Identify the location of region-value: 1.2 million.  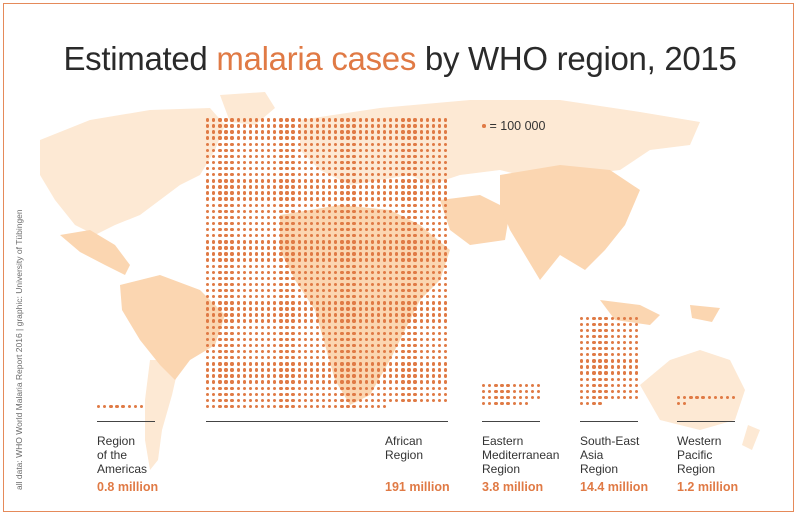
(708, 487).